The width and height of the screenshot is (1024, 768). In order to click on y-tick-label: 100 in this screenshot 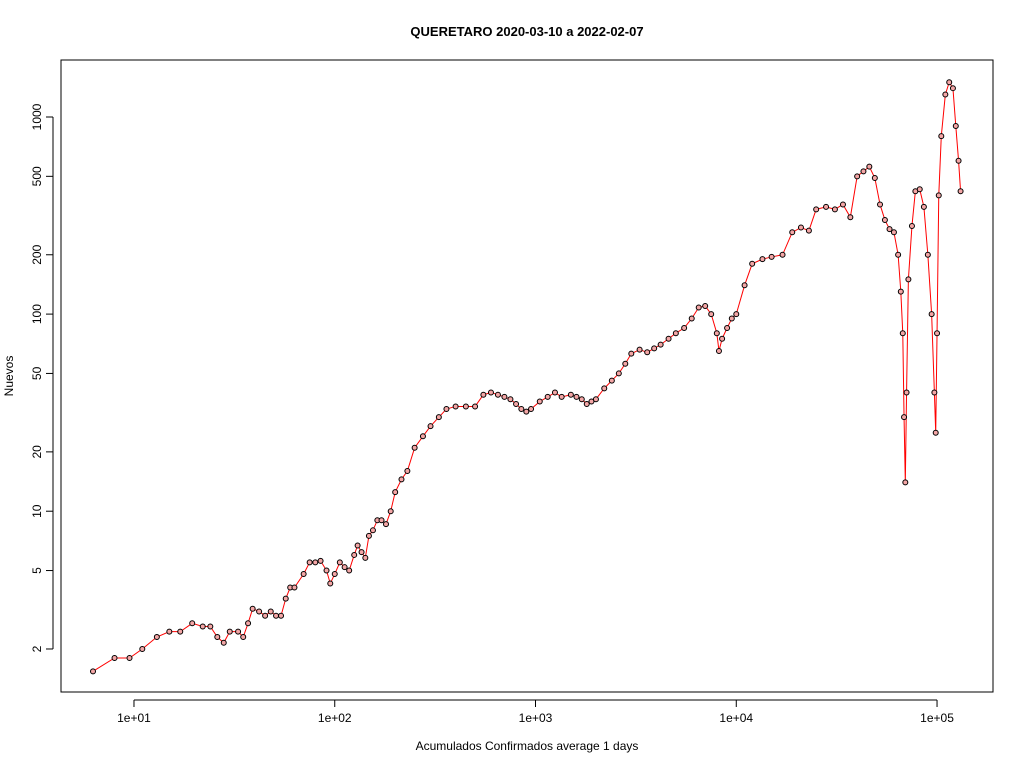, I will do `click(37, 314)`.